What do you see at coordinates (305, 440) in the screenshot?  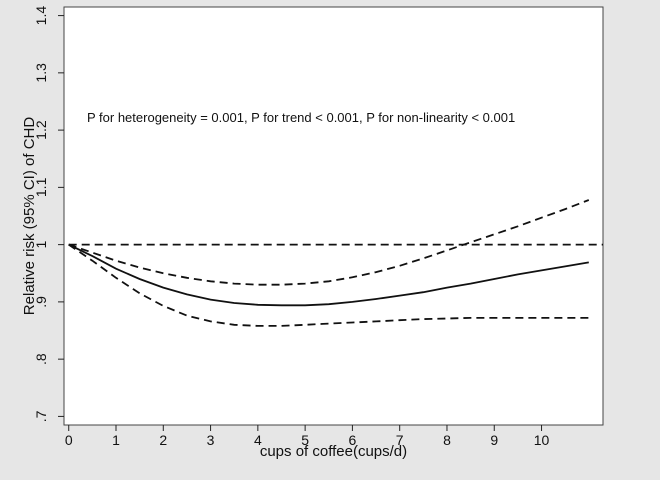 I see `x-tick-label: 5` at bounding box center [305, 440].